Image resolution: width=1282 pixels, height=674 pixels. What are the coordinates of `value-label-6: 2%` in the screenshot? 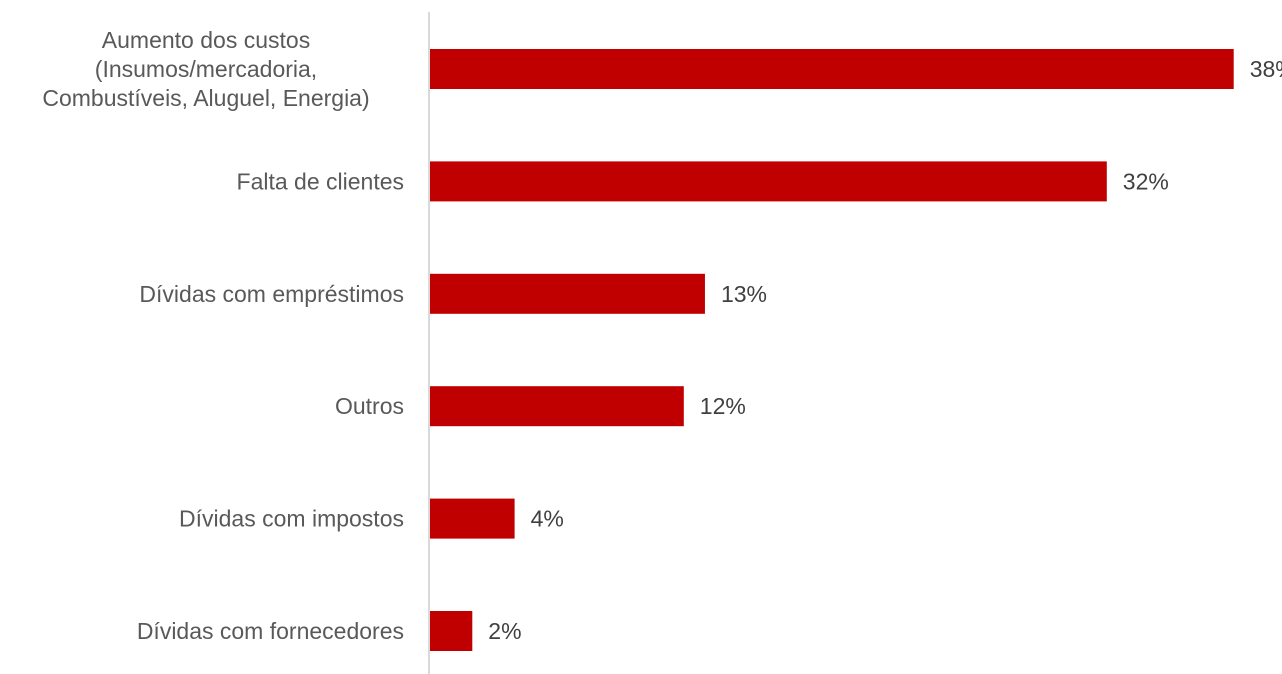 It's located at (504, 631).